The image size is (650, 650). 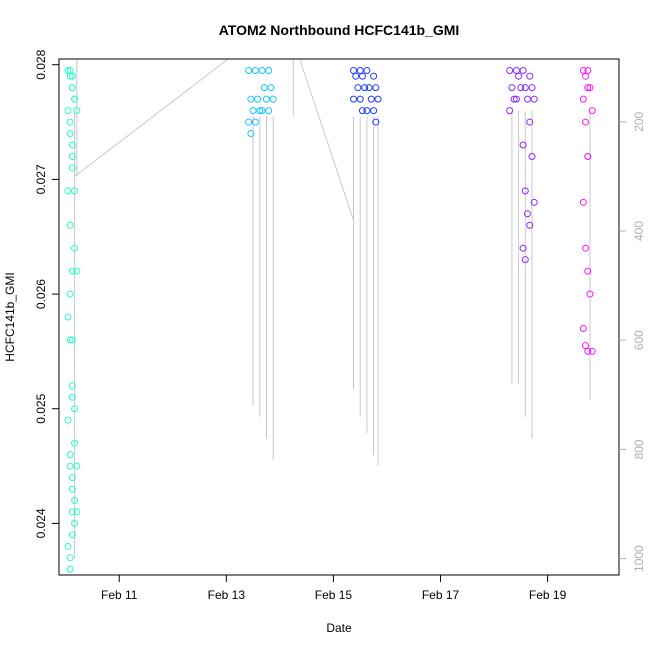 What do you see at coordinates (41, 179) in the screenshot?
I see `y-tick-label: 0.027` at bounding box center [41, 179].